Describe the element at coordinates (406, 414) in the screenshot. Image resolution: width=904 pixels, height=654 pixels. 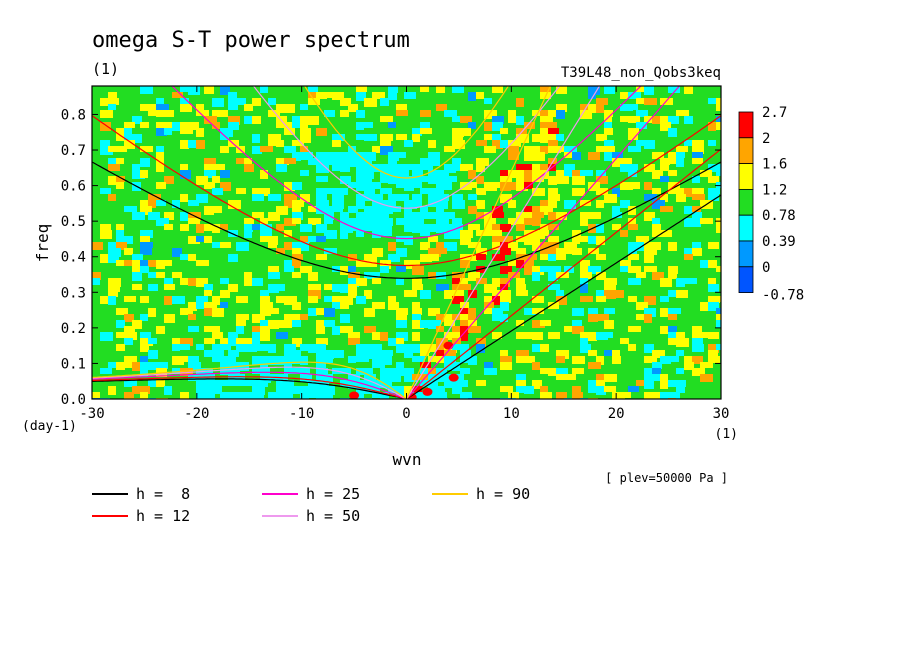
I see `x-tick-label: 0` at that location.